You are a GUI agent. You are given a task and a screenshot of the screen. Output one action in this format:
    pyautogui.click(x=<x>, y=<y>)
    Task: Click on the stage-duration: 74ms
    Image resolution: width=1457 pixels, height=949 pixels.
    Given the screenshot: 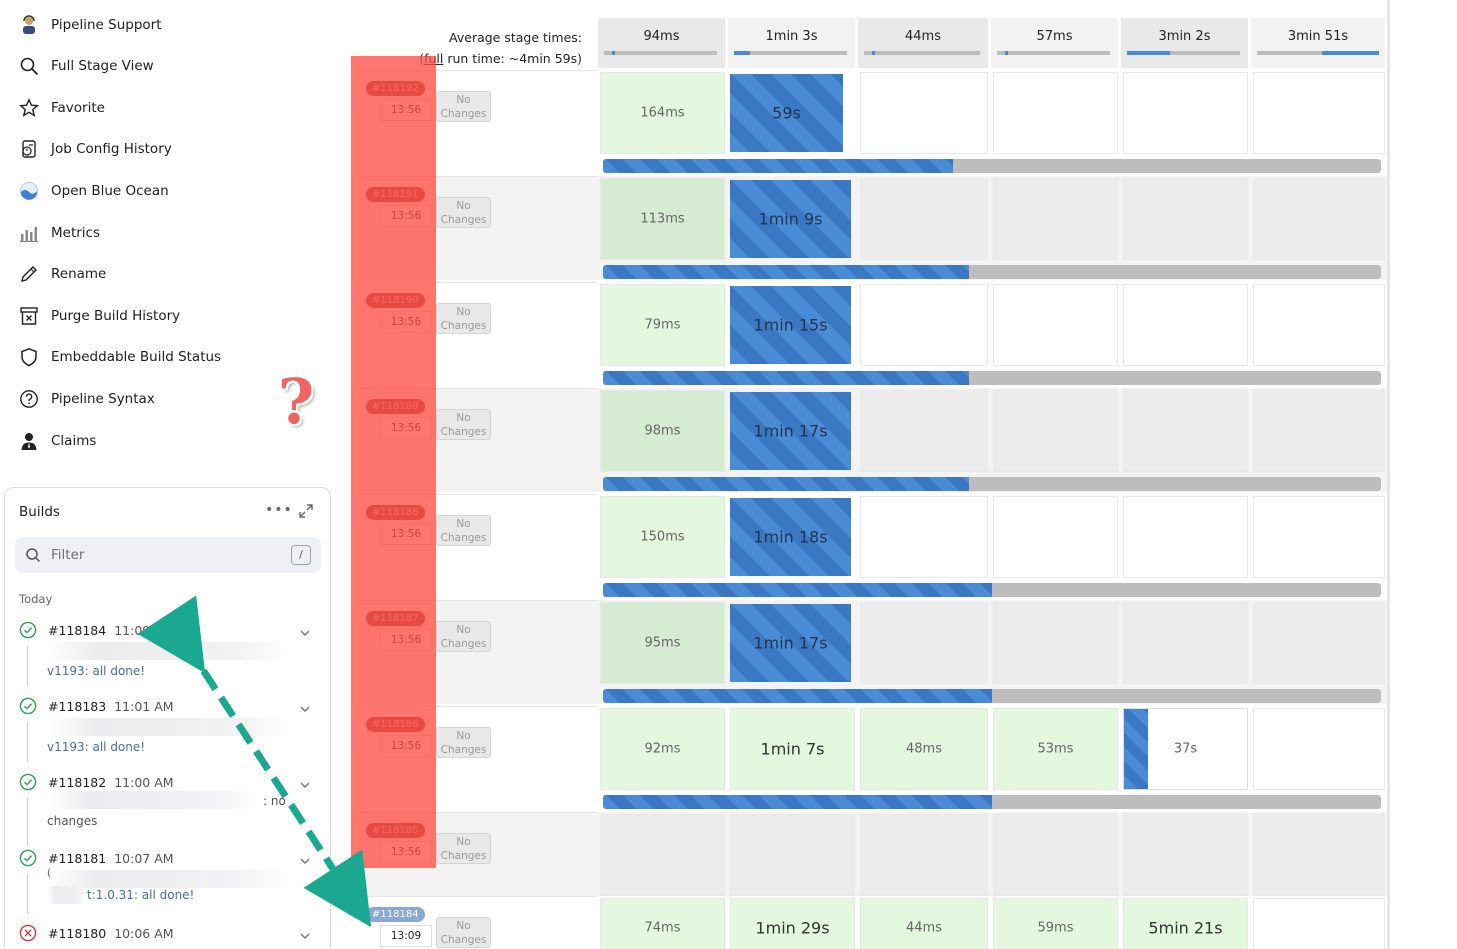 What is the action you would take?
    pyautogui.click(x=662, y=928)
    